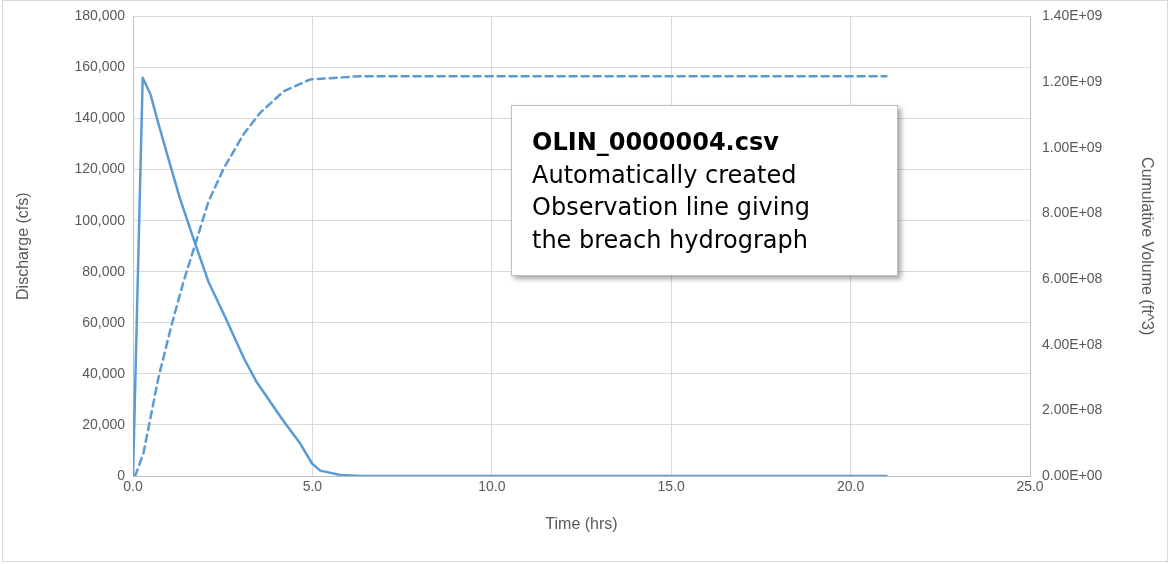  I want to click on y2-tick-label: 1.20E+09, so click(1072, 80).